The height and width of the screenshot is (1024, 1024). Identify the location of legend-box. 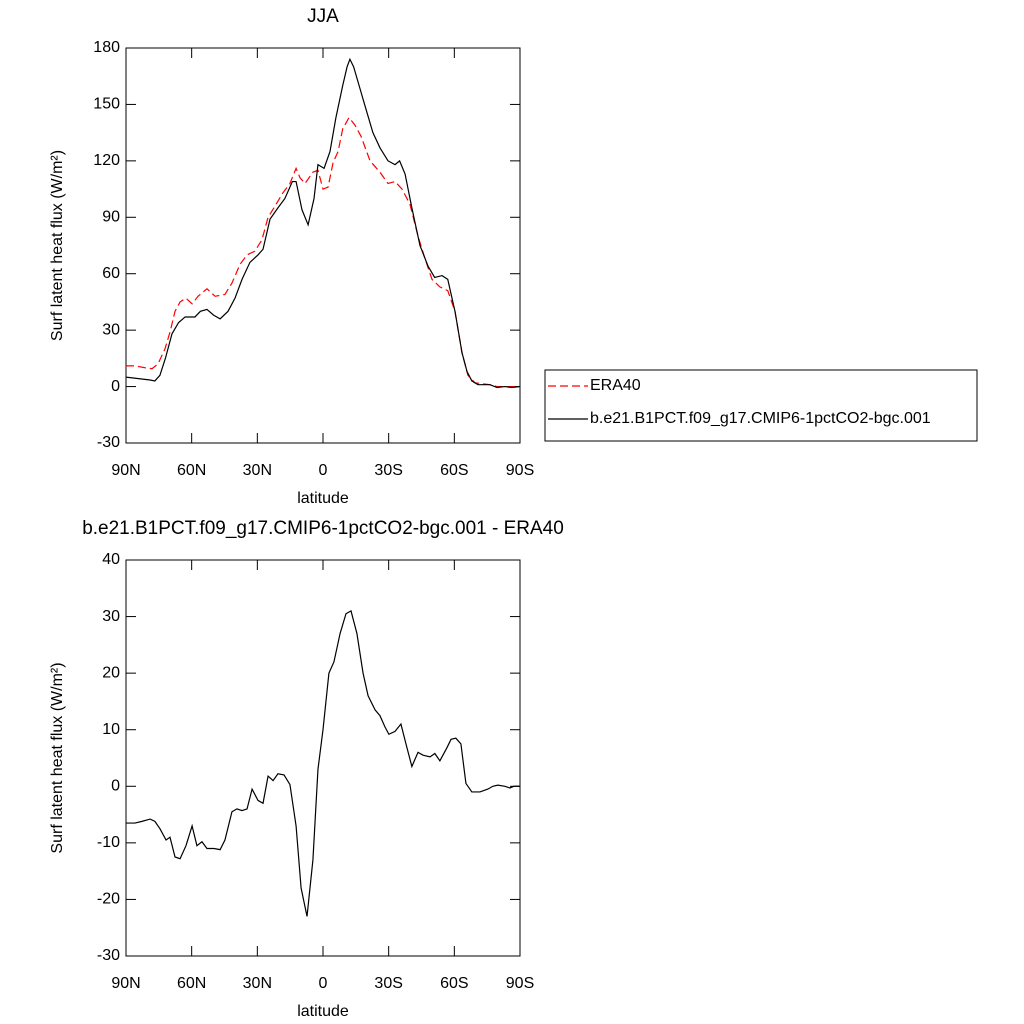
(761, 405).